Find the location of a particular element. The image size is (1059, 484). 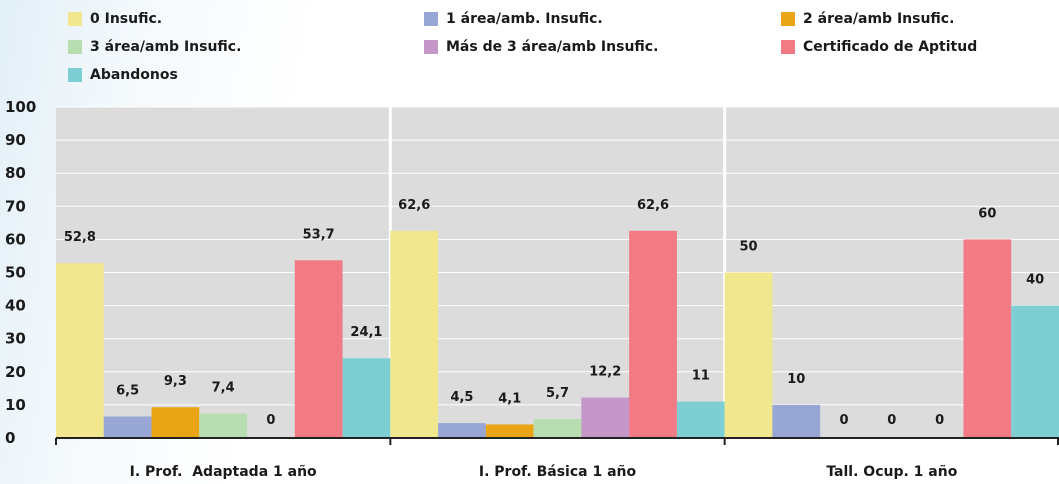

legend-item: 1 área/amb. Insufic. is located at coordinates (513, 19).